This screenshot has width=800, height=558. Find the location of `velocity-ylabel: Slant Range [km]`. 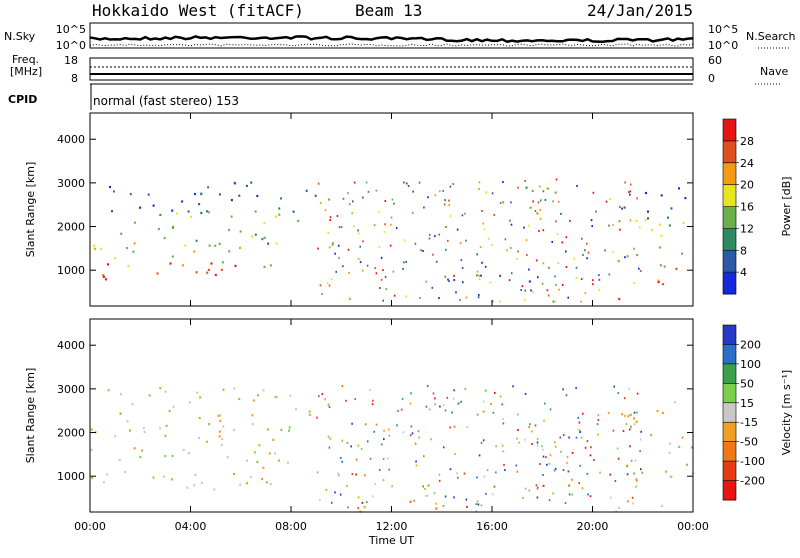

velocity-ylabel: Slant Range [km] is located at coordinates (30, 416).